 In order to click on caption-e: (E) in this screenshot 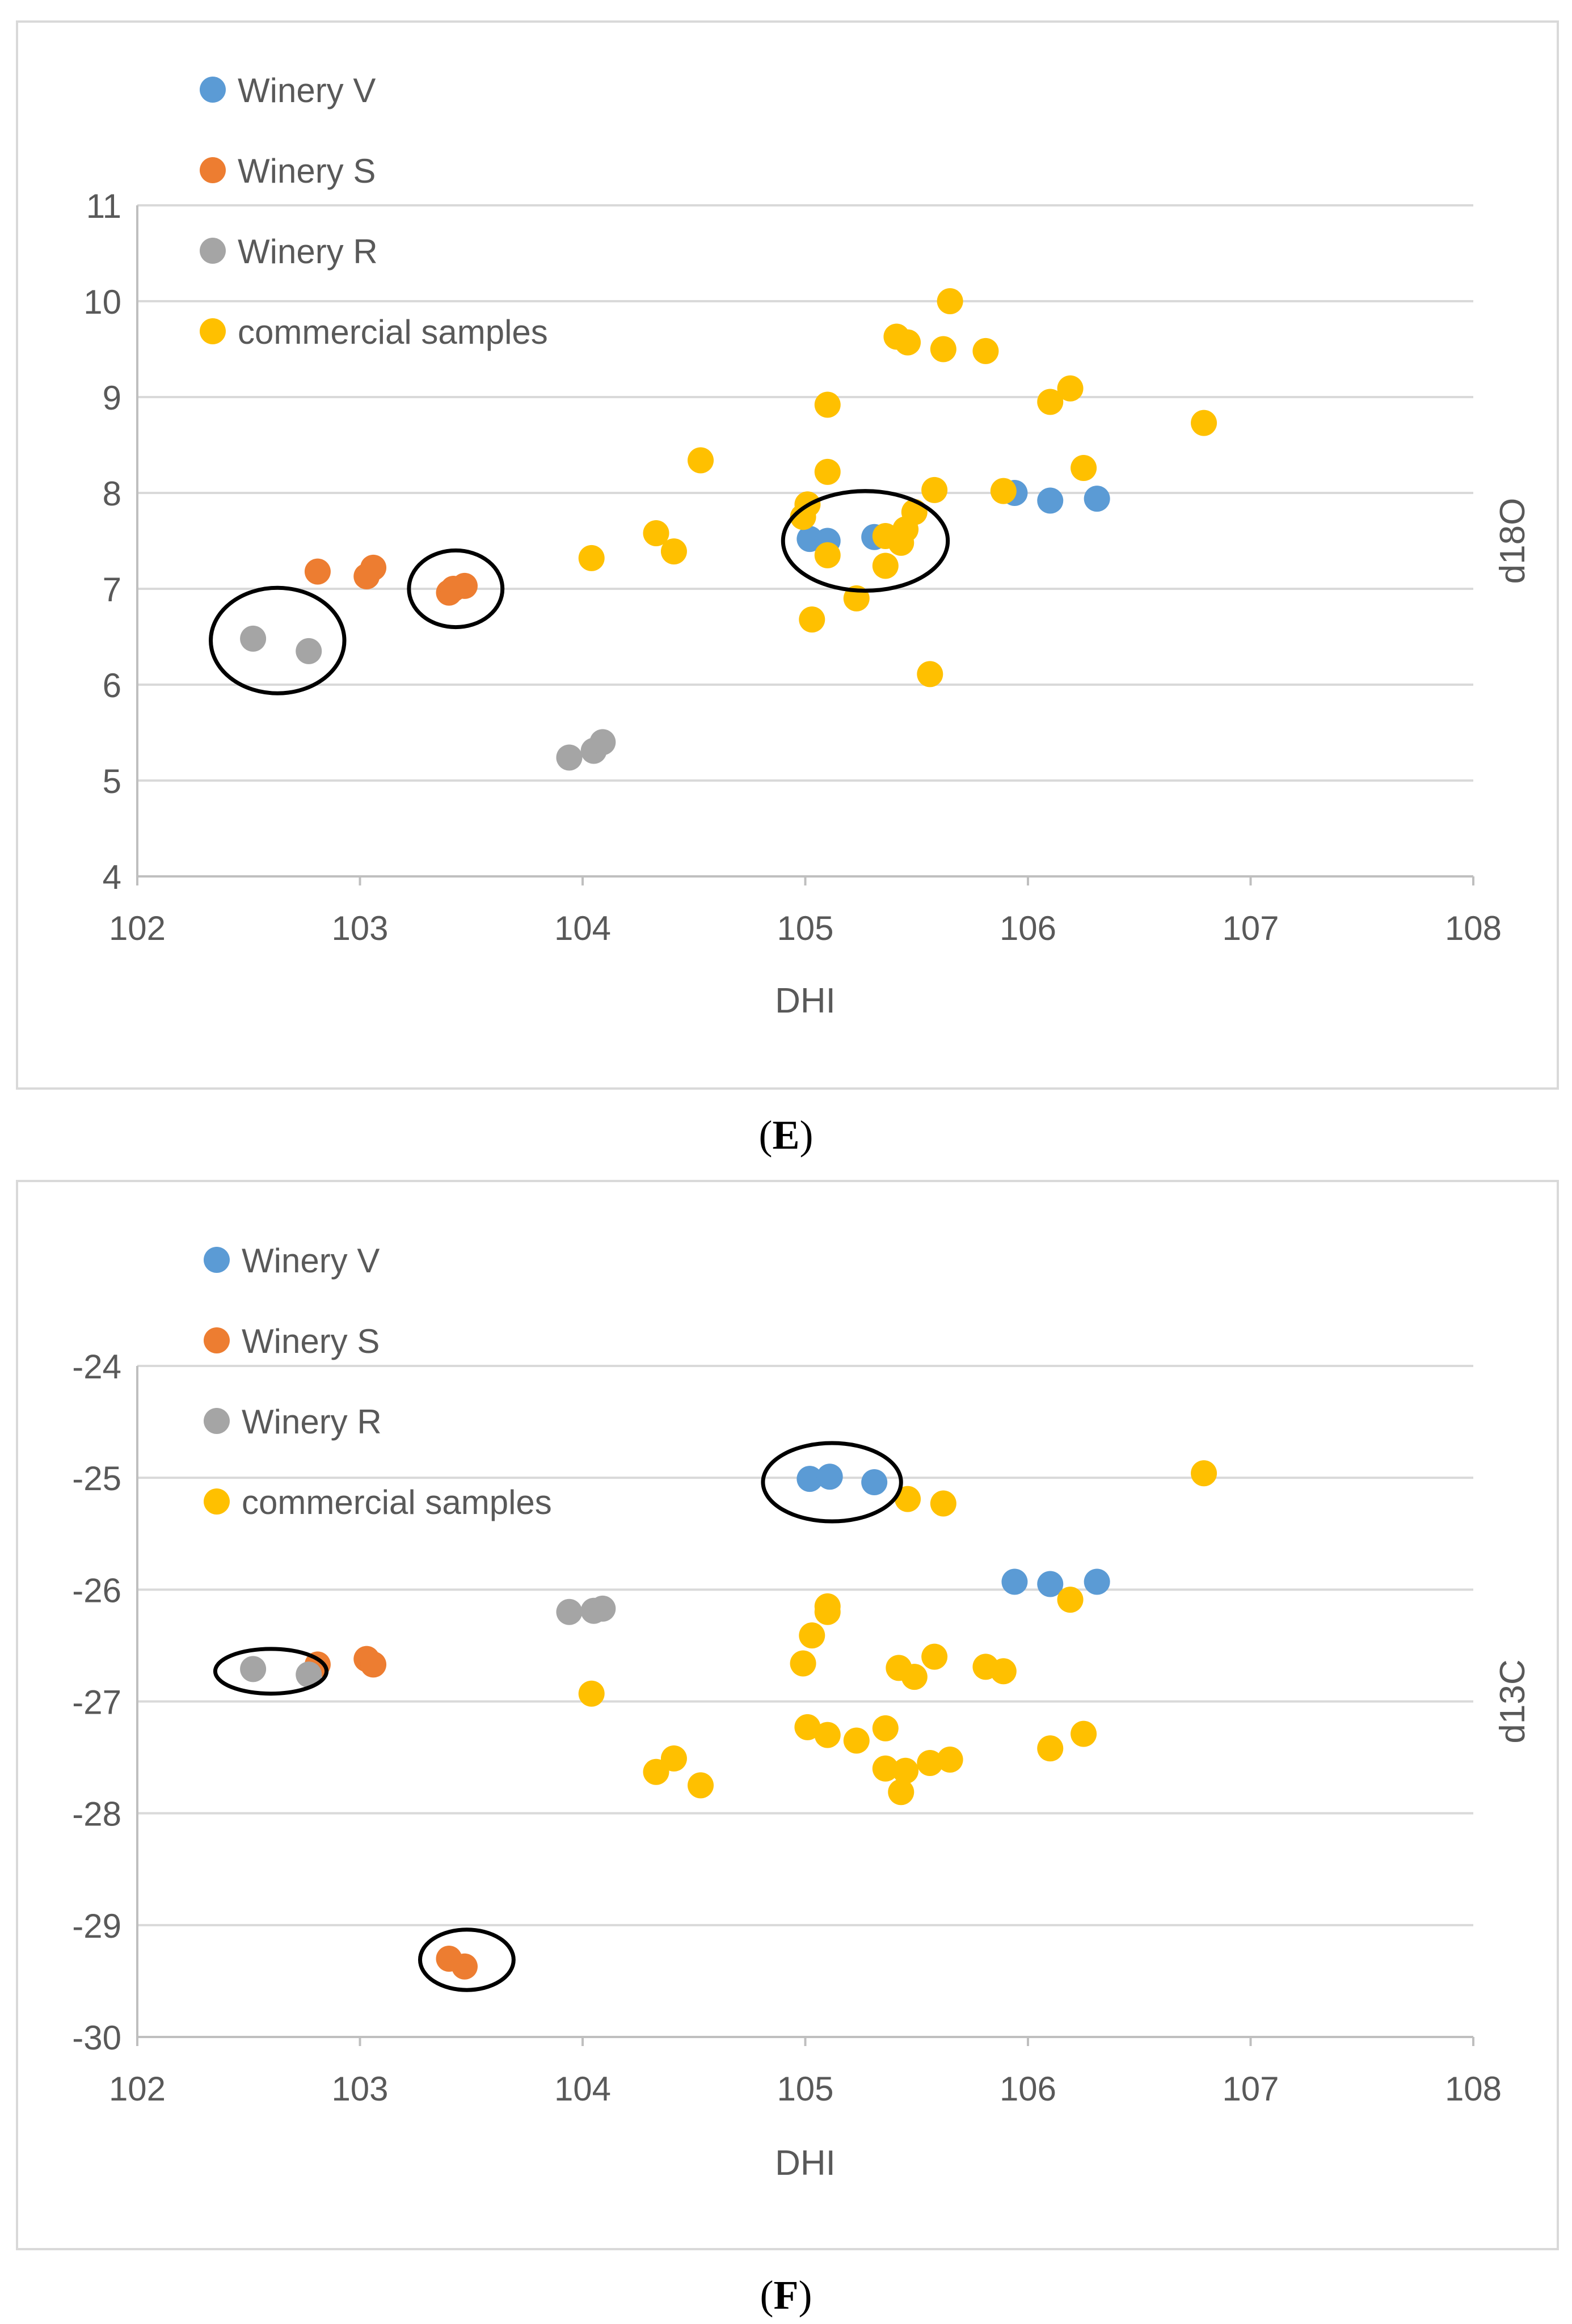, I will do `click(786, 1135)`.